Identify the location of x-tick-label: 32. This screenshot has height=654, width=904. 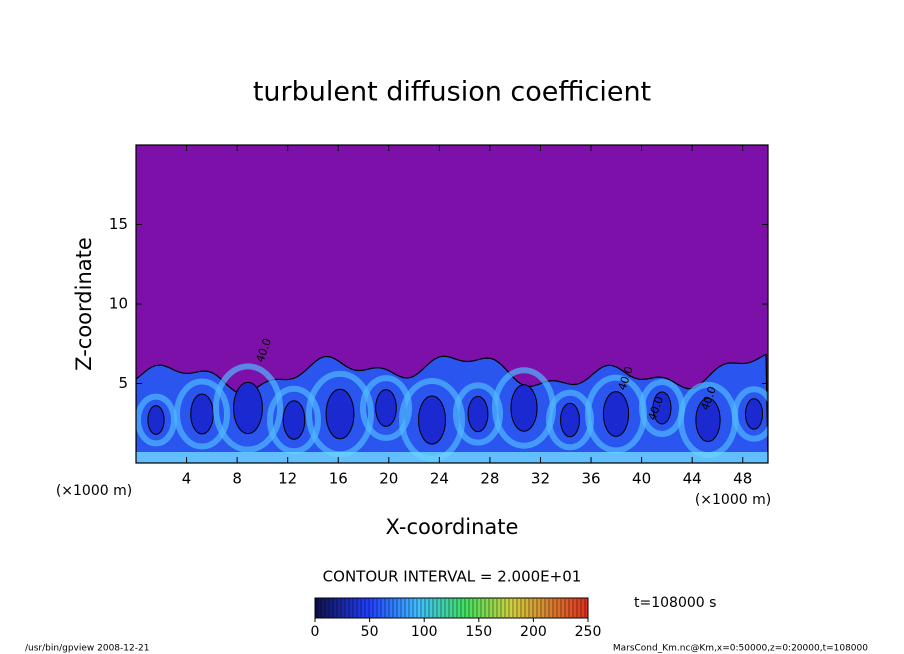
(540, 479).